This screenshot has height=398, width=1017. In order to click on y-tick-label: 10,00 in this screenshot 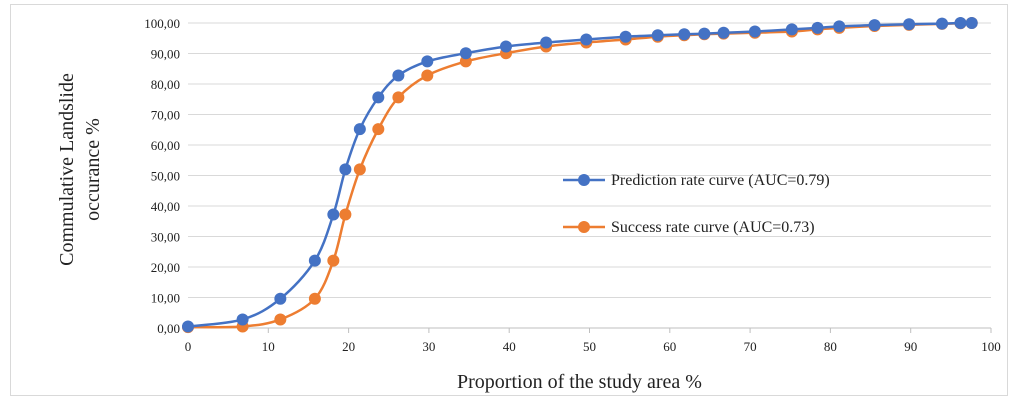, I will do `click(165, 298)`.